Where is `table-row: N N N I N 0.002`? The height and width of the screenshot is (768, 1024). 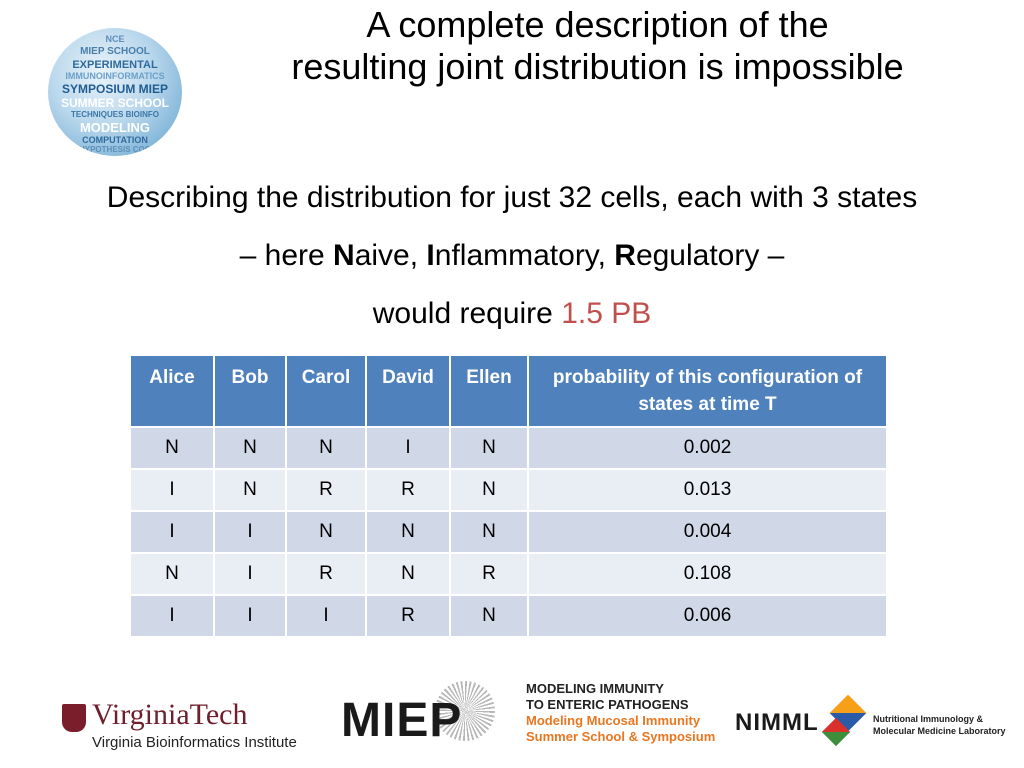 table-row: N N N I N 0.002 is located at coordinates (508, 447).